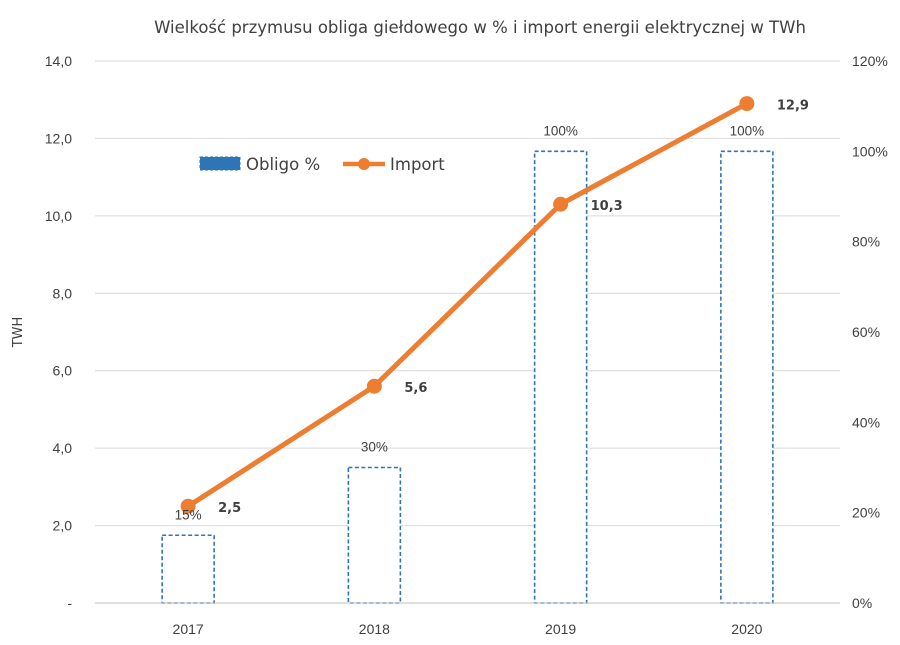 The image size is (900, 645). Describe the element at coordinates (63, 526) in the screenshot. I see `y-tick-label: 2,0` at that location.